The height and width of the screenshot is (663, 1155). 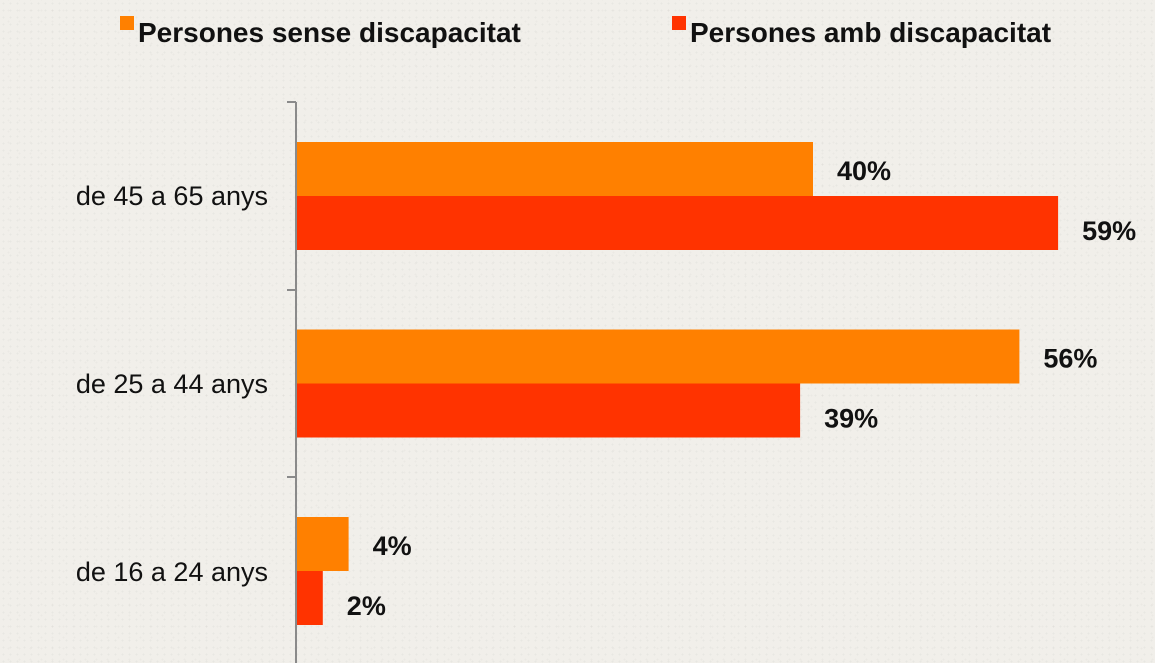 What do you see at coordinates (1109, 231) in the screenshot?
I see `value-label: 59%` at bounding box center [1109, 231].